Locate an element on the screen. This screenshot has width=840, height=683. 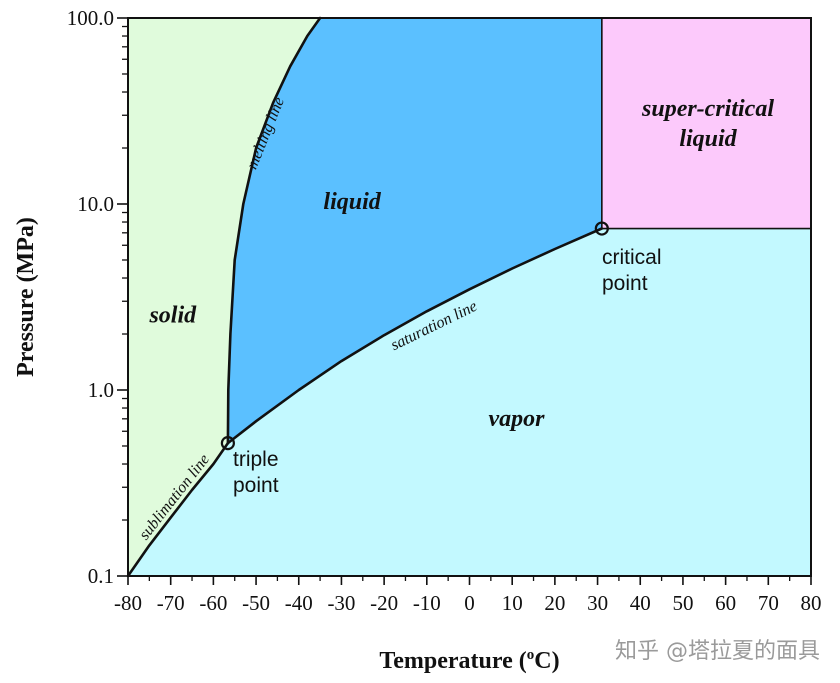
y-axis-title: Pressure (MPa) is located at coordinates (26, 297).